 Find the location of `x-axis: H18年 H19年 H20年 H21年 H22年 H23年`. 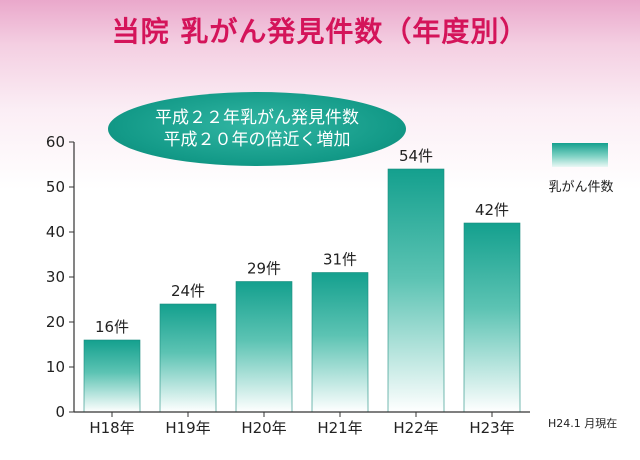

x-axis: H18年 H19年 H20年 H21年 H22年 H23年 is located at coordinates (302, 424).